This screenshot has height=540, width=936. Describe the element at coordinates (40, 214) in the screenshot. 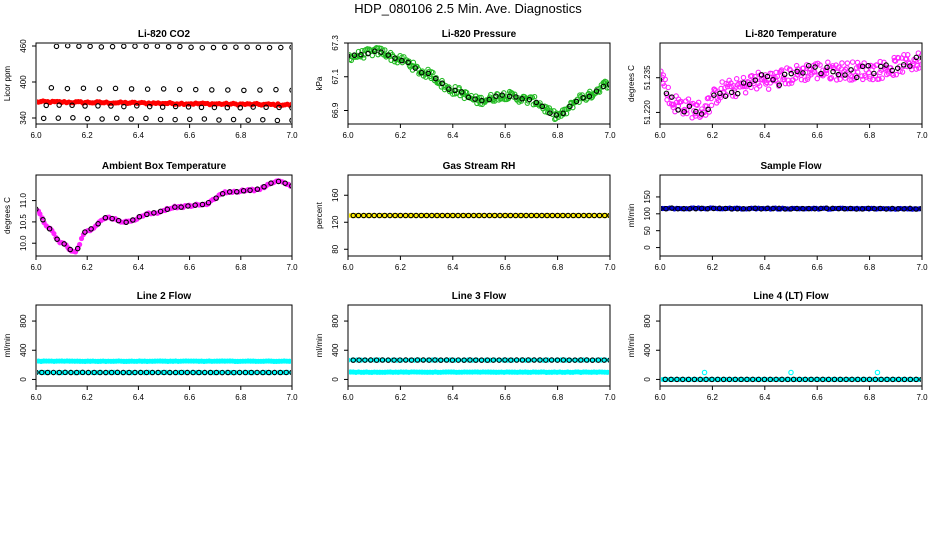

I see `data-point-ambient-magenta` at that location.